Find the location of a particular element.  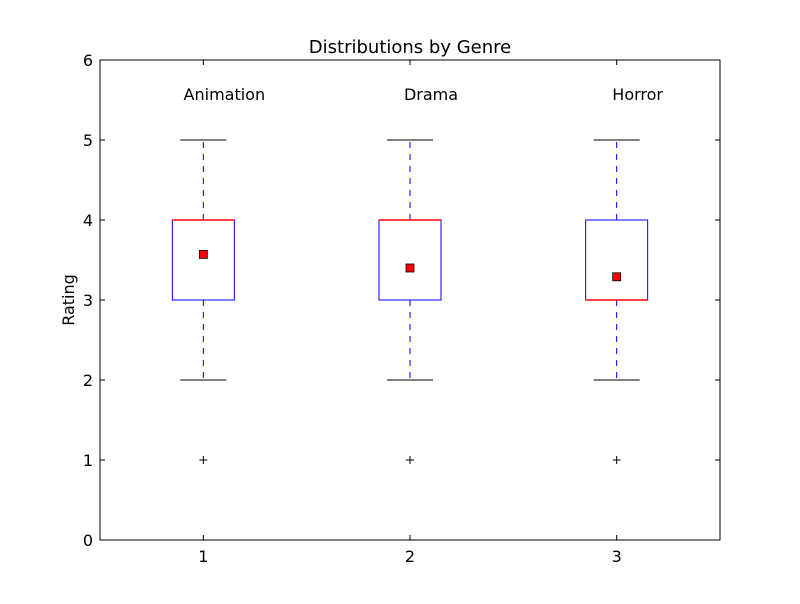

y-tick-label: 1 is located at coordinates (88, 460).